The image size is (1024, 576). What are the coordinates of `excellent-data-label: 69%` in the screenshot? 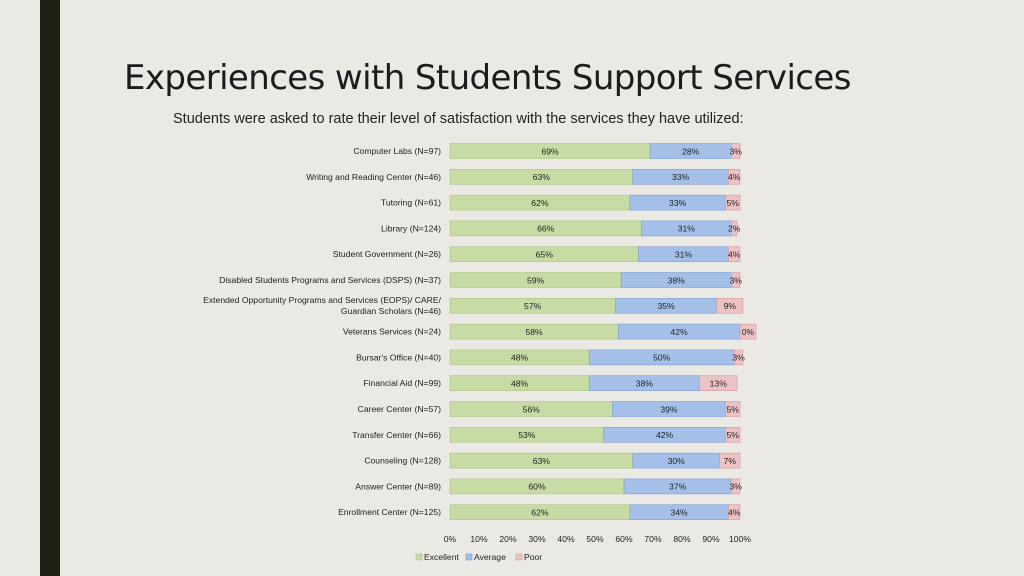 It's located at (550, 151).